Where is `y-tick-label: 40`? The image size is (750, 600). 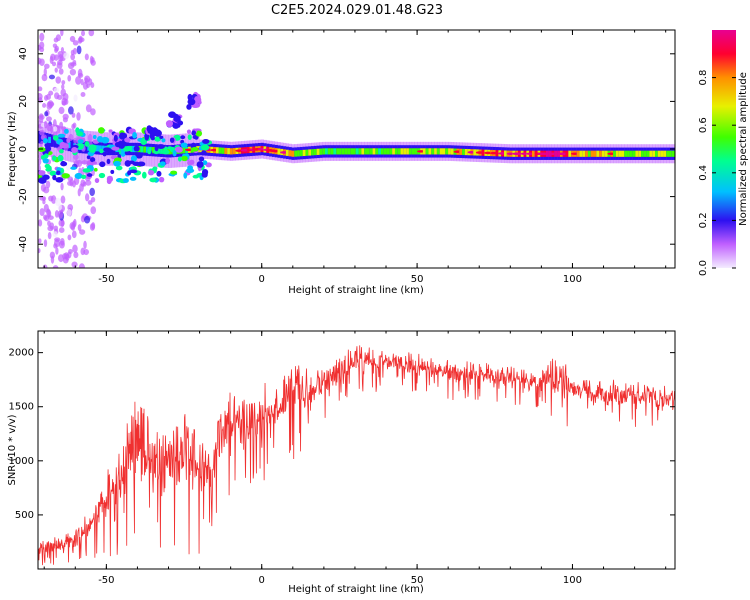
y-tick-label: 40 is located at coordinates (23, 53).